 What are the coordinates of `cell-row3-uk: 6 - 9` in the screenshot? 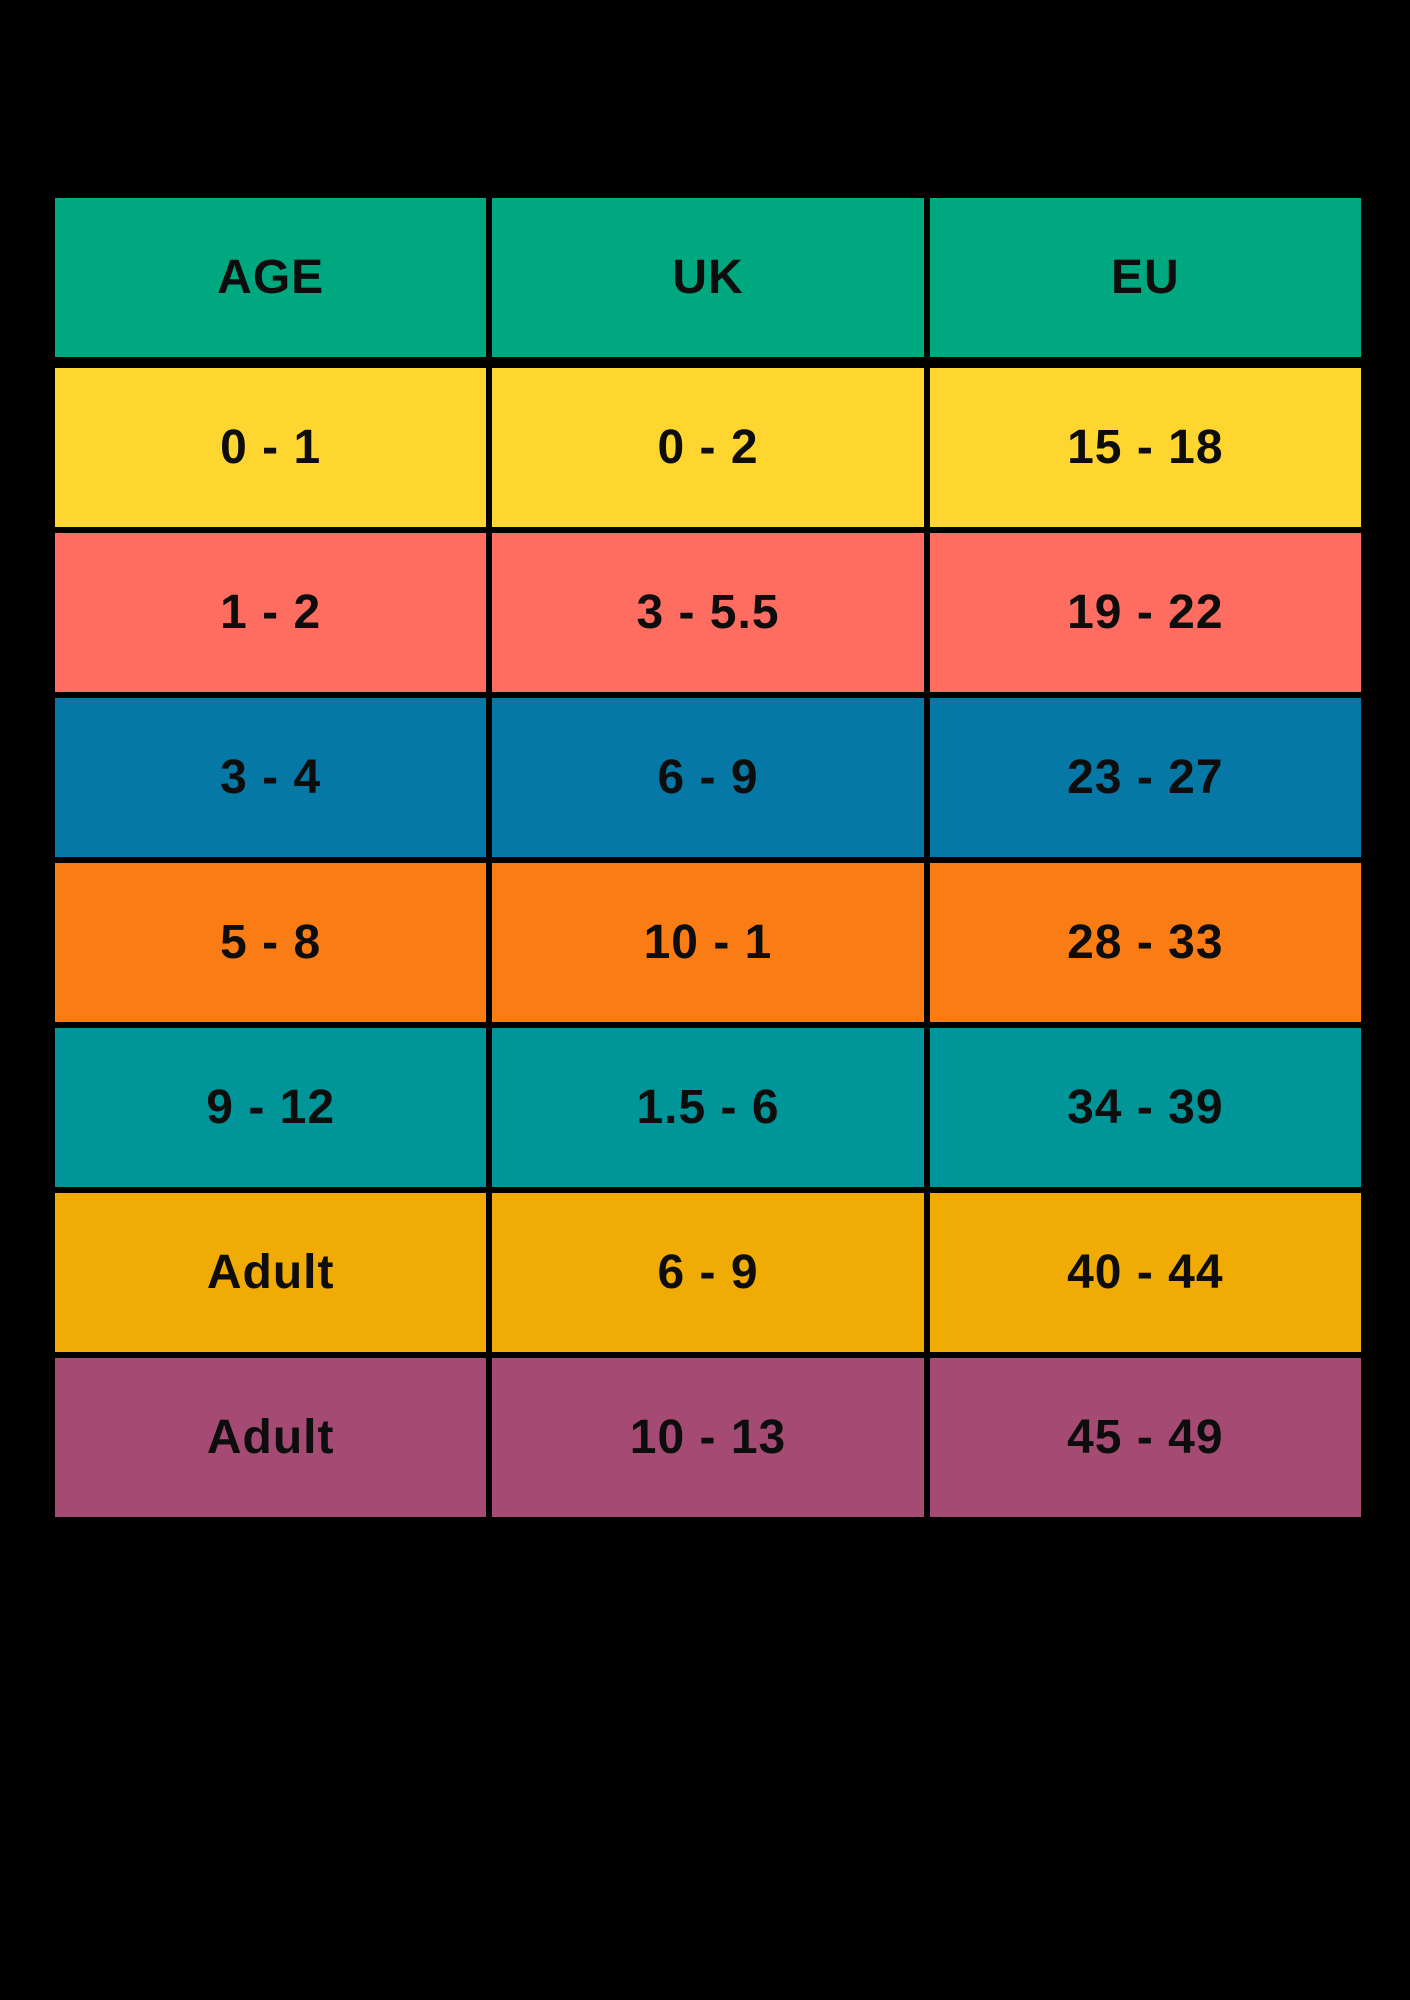 It's located at (708, 777).